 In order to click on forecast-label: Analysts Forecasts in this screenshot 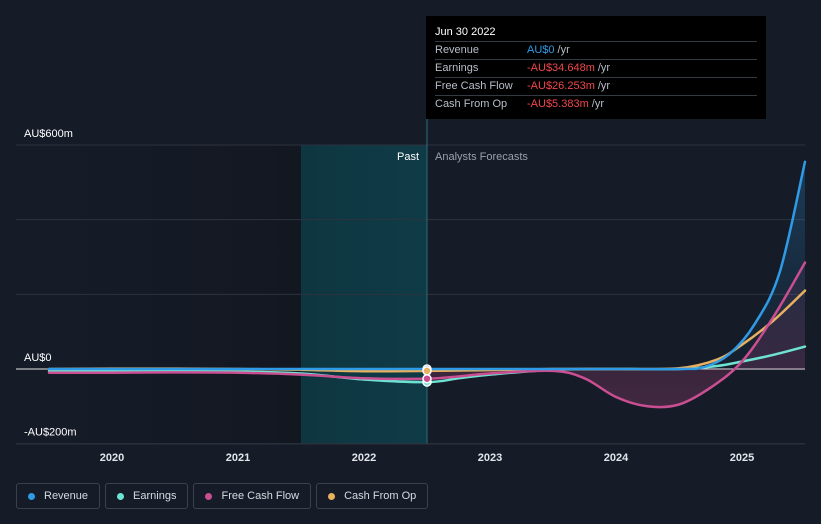, I will do `click(481, 157)`.